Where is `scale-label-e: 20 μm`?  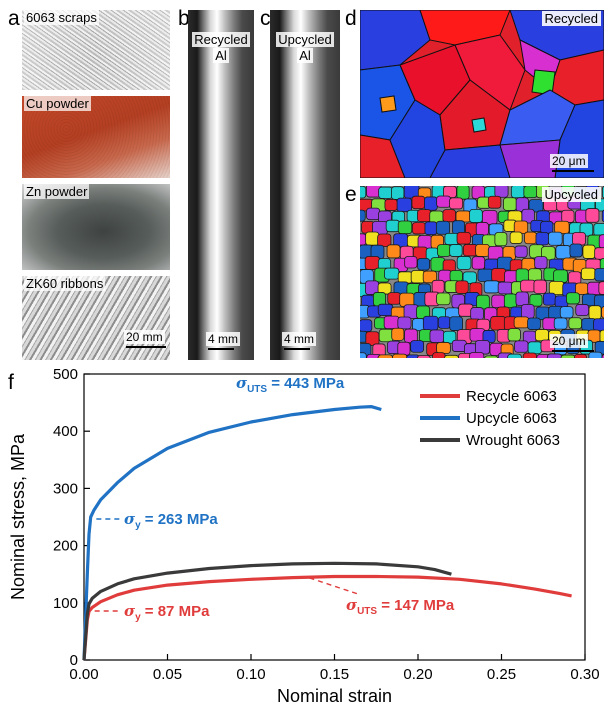 scale-label-e: 20 μm is located at coordinates (569, 341).